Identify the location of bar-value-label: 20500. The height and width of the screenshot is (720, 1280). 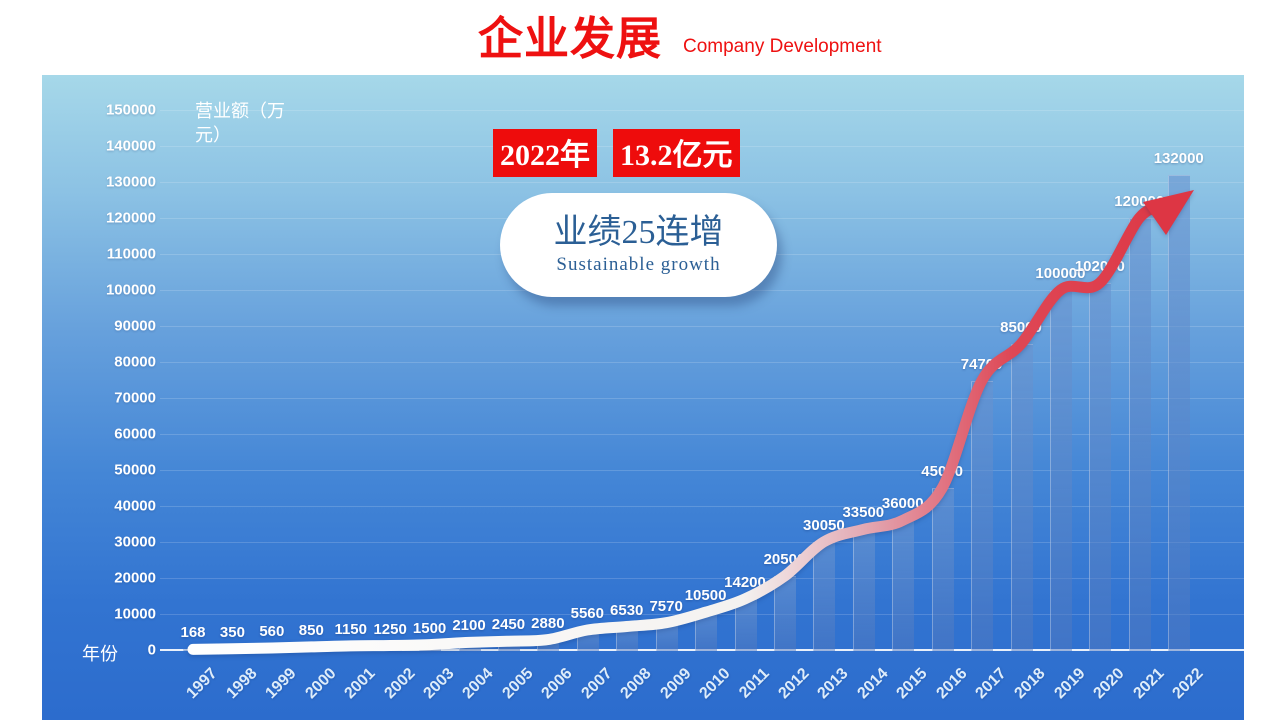
(784, 560).